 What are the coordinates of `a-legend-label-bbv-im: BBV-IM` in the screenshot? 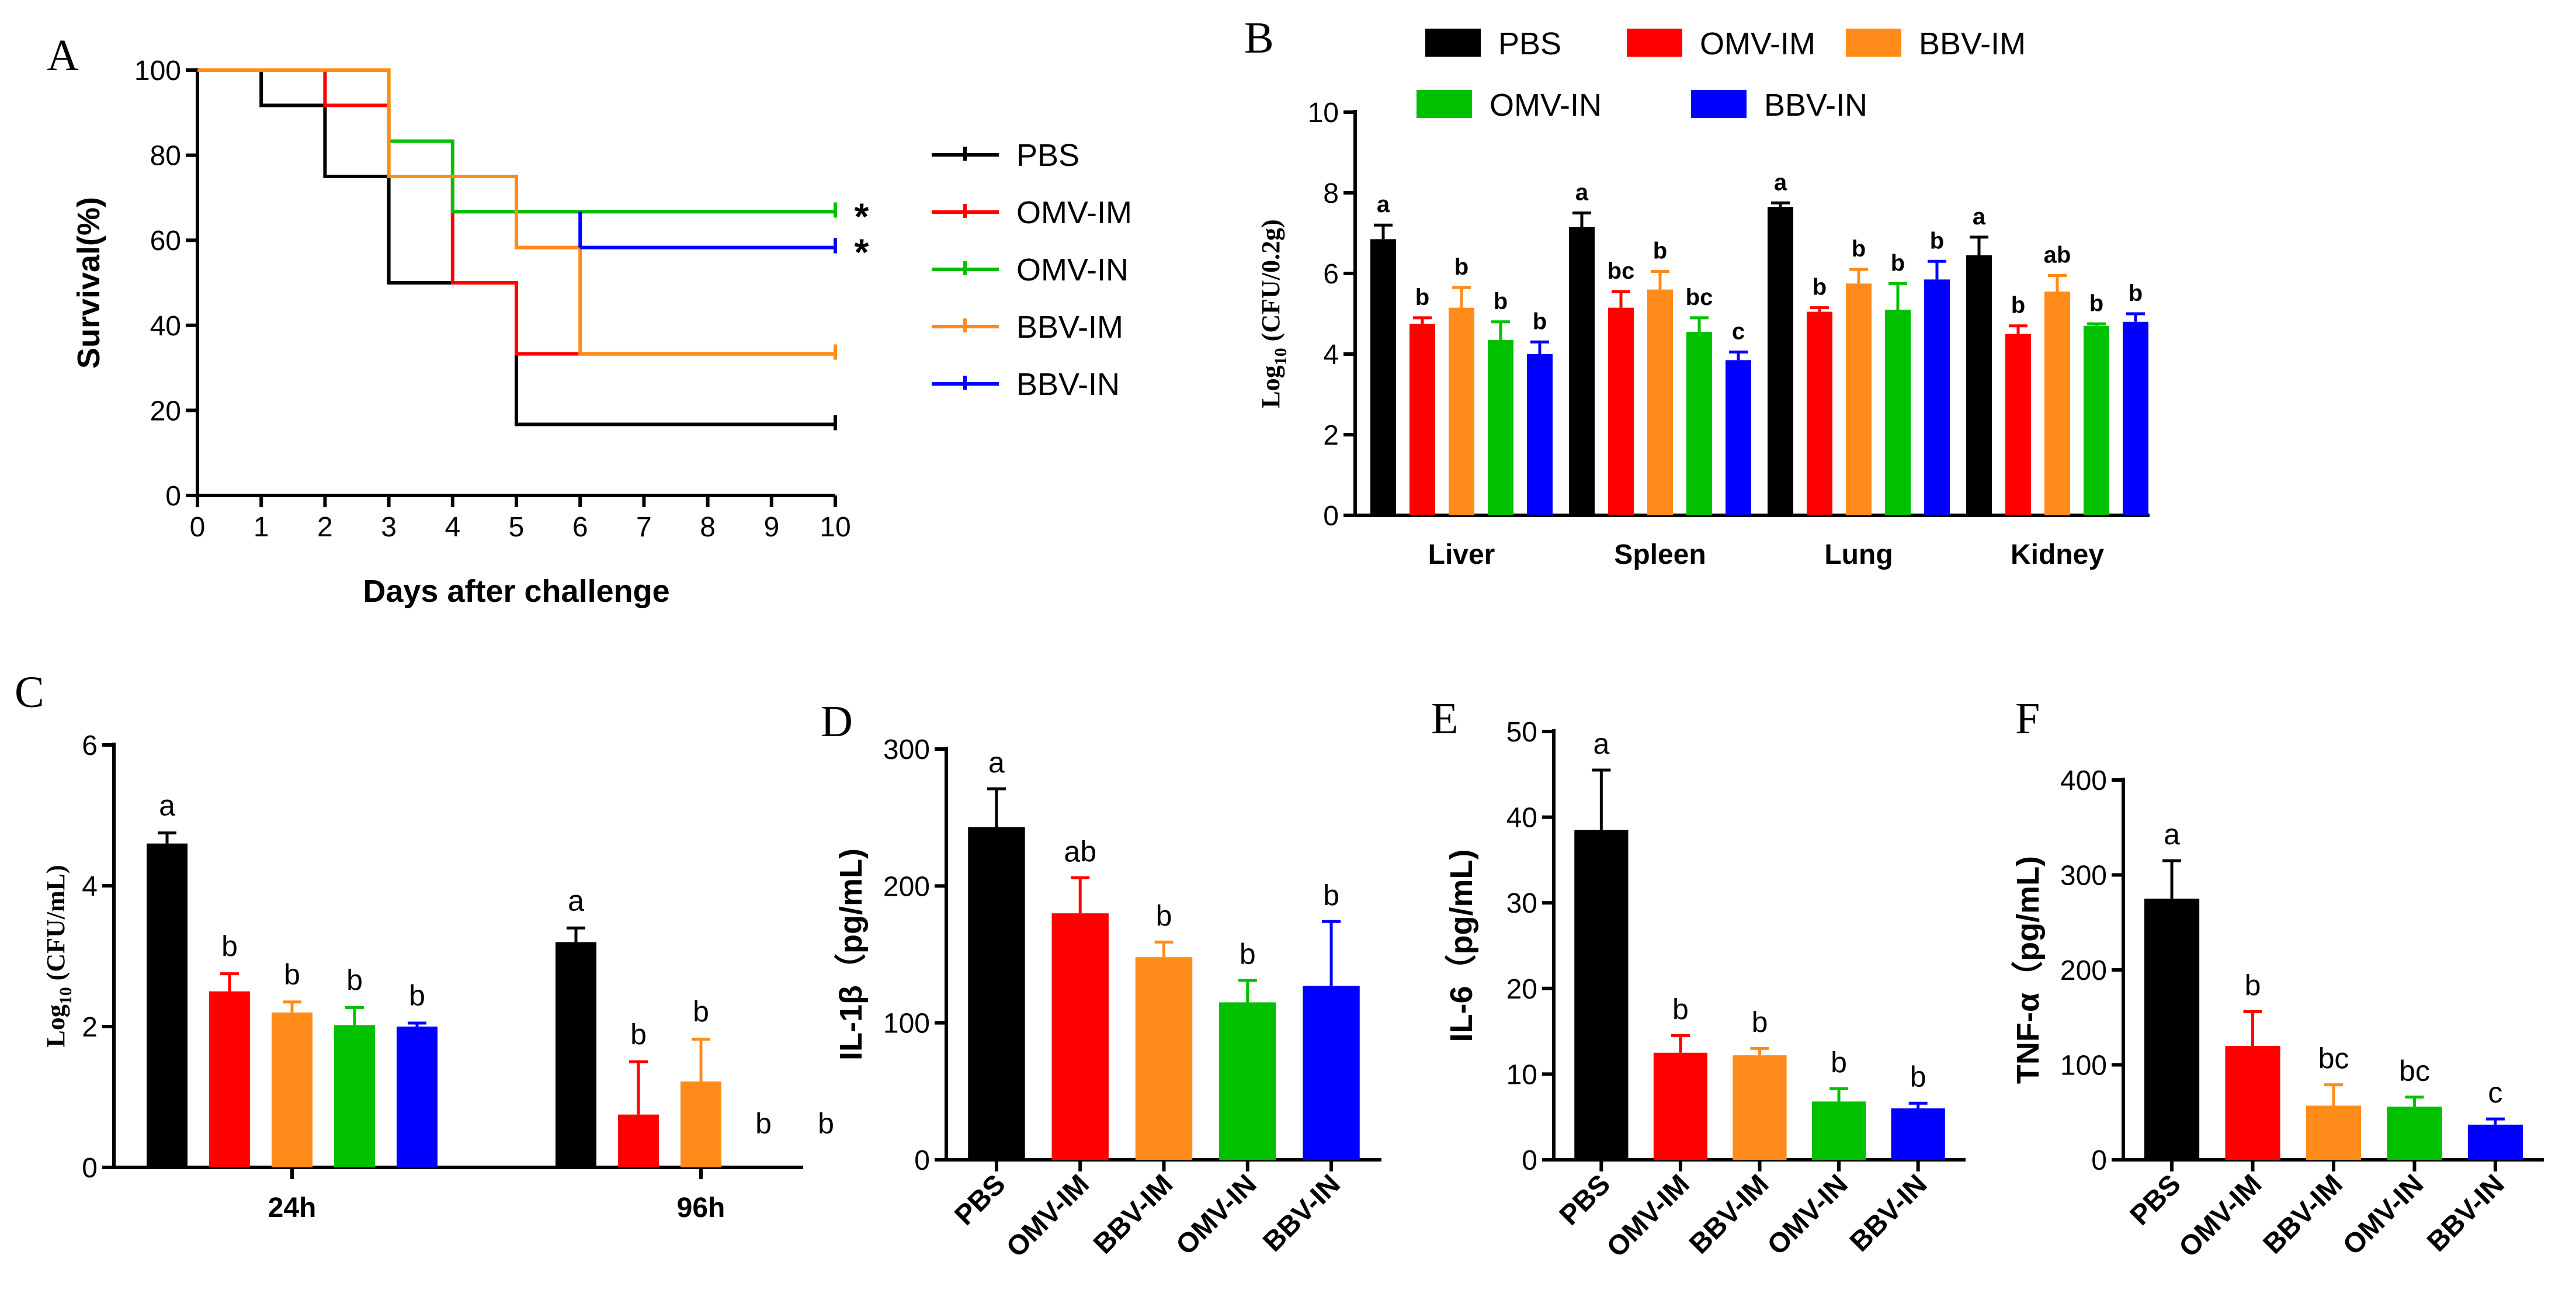 It's located at (1069, 327).